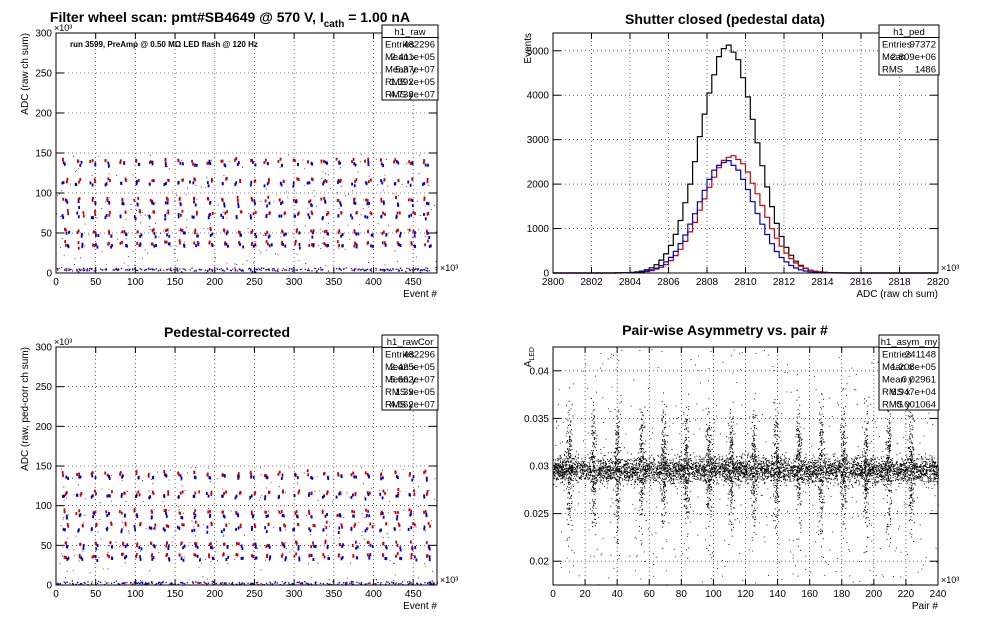  What do you see at coordinates (413, 57) in the screenshot?
I see `stats-row-value: 2.411e+05` at bounding box center [413, 57].